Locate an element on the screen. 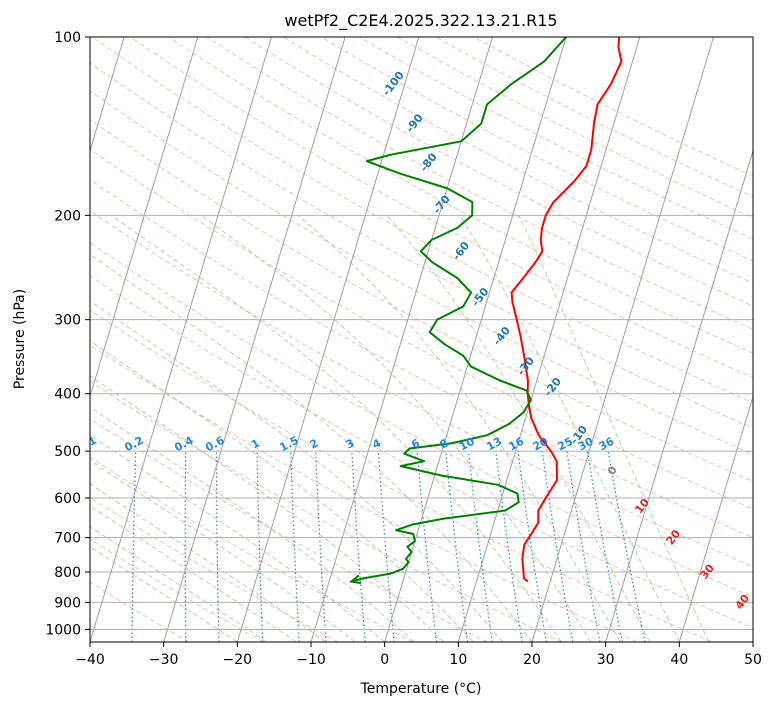 This screenshot has height=708, width=775. x-tick-label: 0 is located at coordinates (384, 660).